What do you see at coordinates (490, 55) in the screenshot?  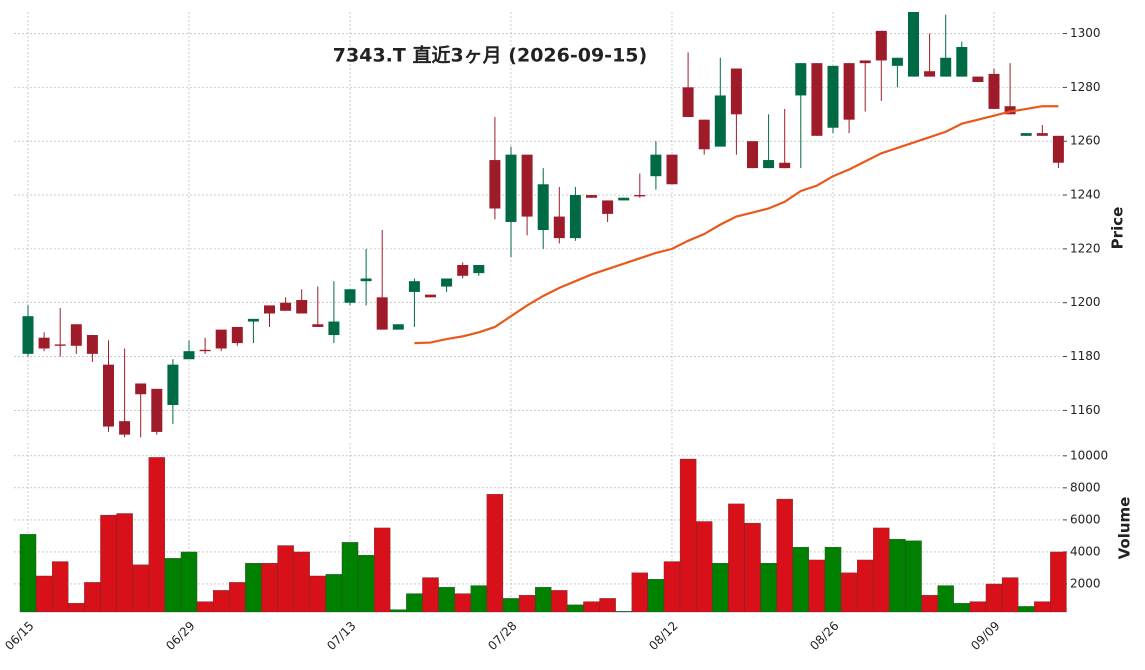 I see `chart-title: 7343.T 直近3ヶ月 (2026-09-15)` at bounding box center [490, 55].